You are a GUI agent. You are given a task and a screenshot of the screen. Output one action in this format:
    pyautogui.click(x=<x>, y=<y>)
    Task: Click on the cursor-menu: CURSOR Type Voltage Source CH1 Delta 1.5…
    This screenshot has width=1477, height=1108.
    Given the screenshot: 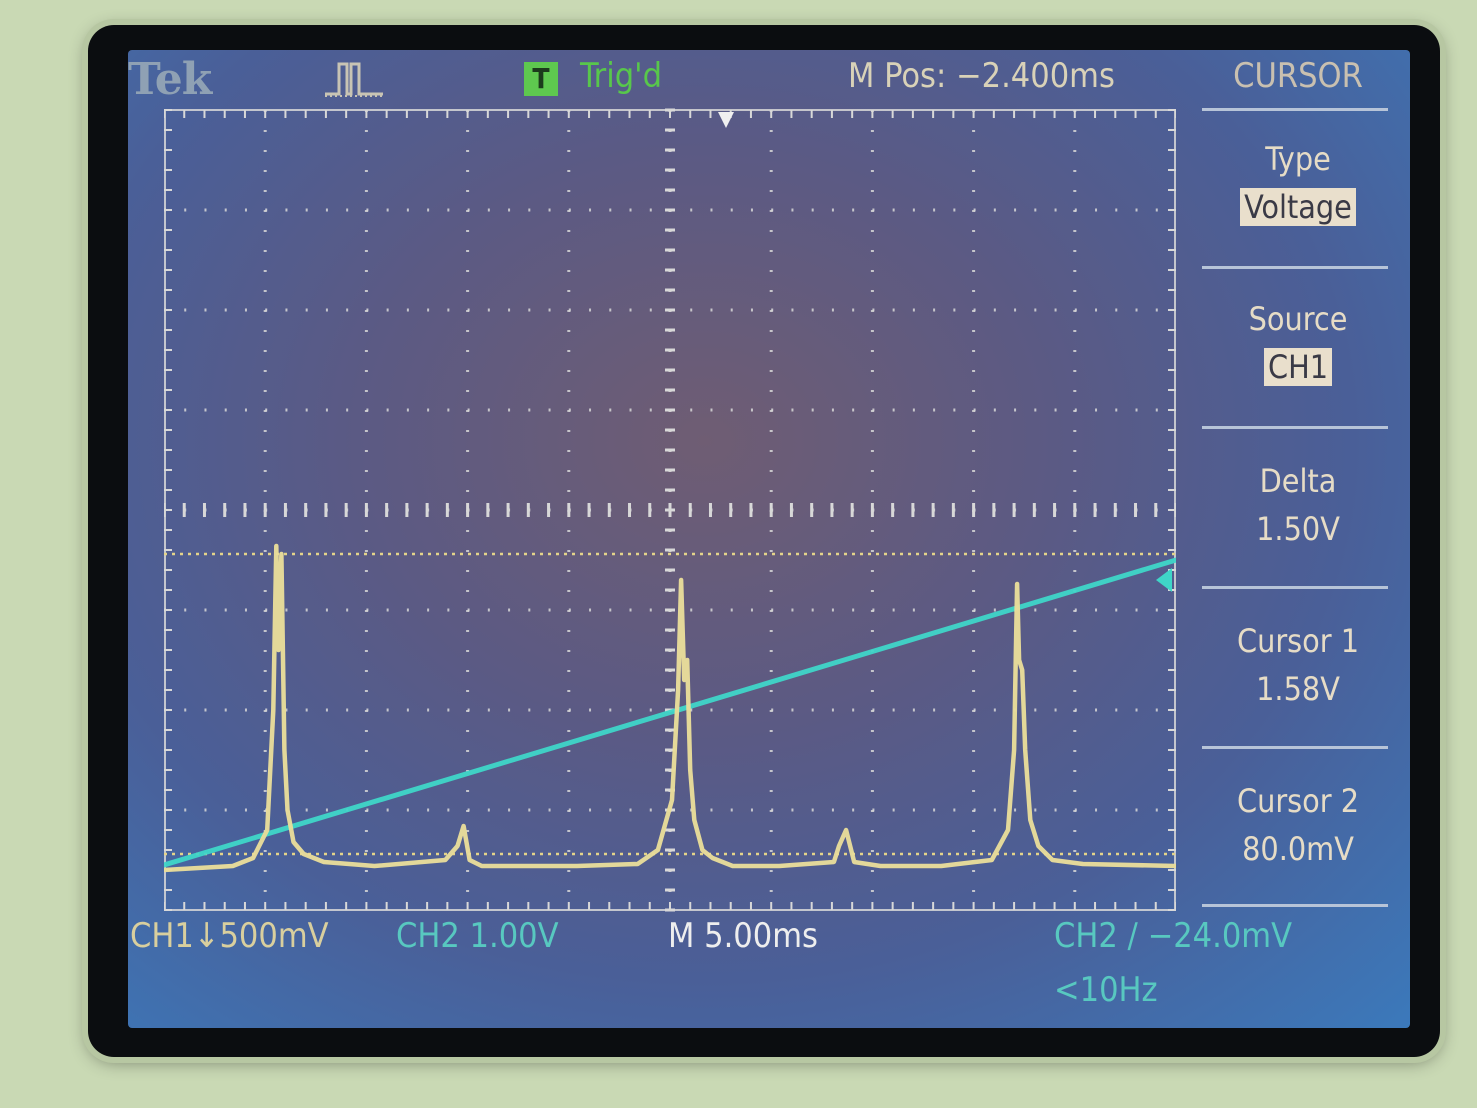 What is the action you would take?
    pyautogui.click(x=1304, y=480)
    